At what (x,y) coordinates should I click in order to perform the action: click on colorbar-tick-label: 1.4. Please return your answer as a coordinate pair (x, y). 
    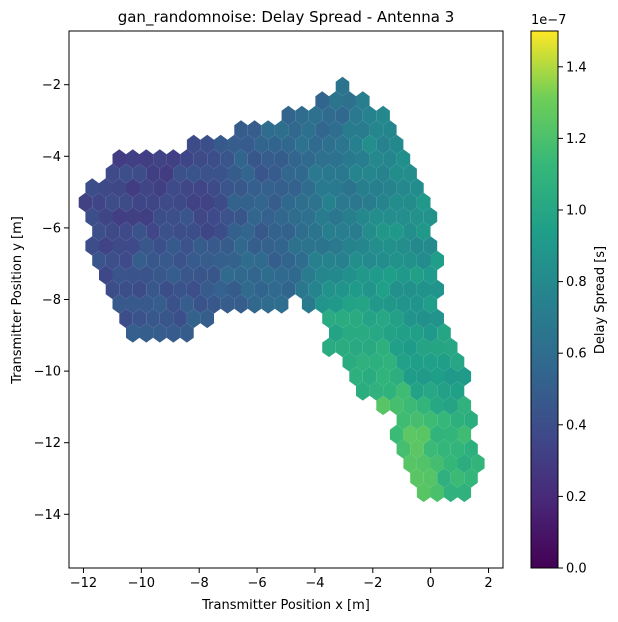
    Looking at the image, I should click on (576, 67).